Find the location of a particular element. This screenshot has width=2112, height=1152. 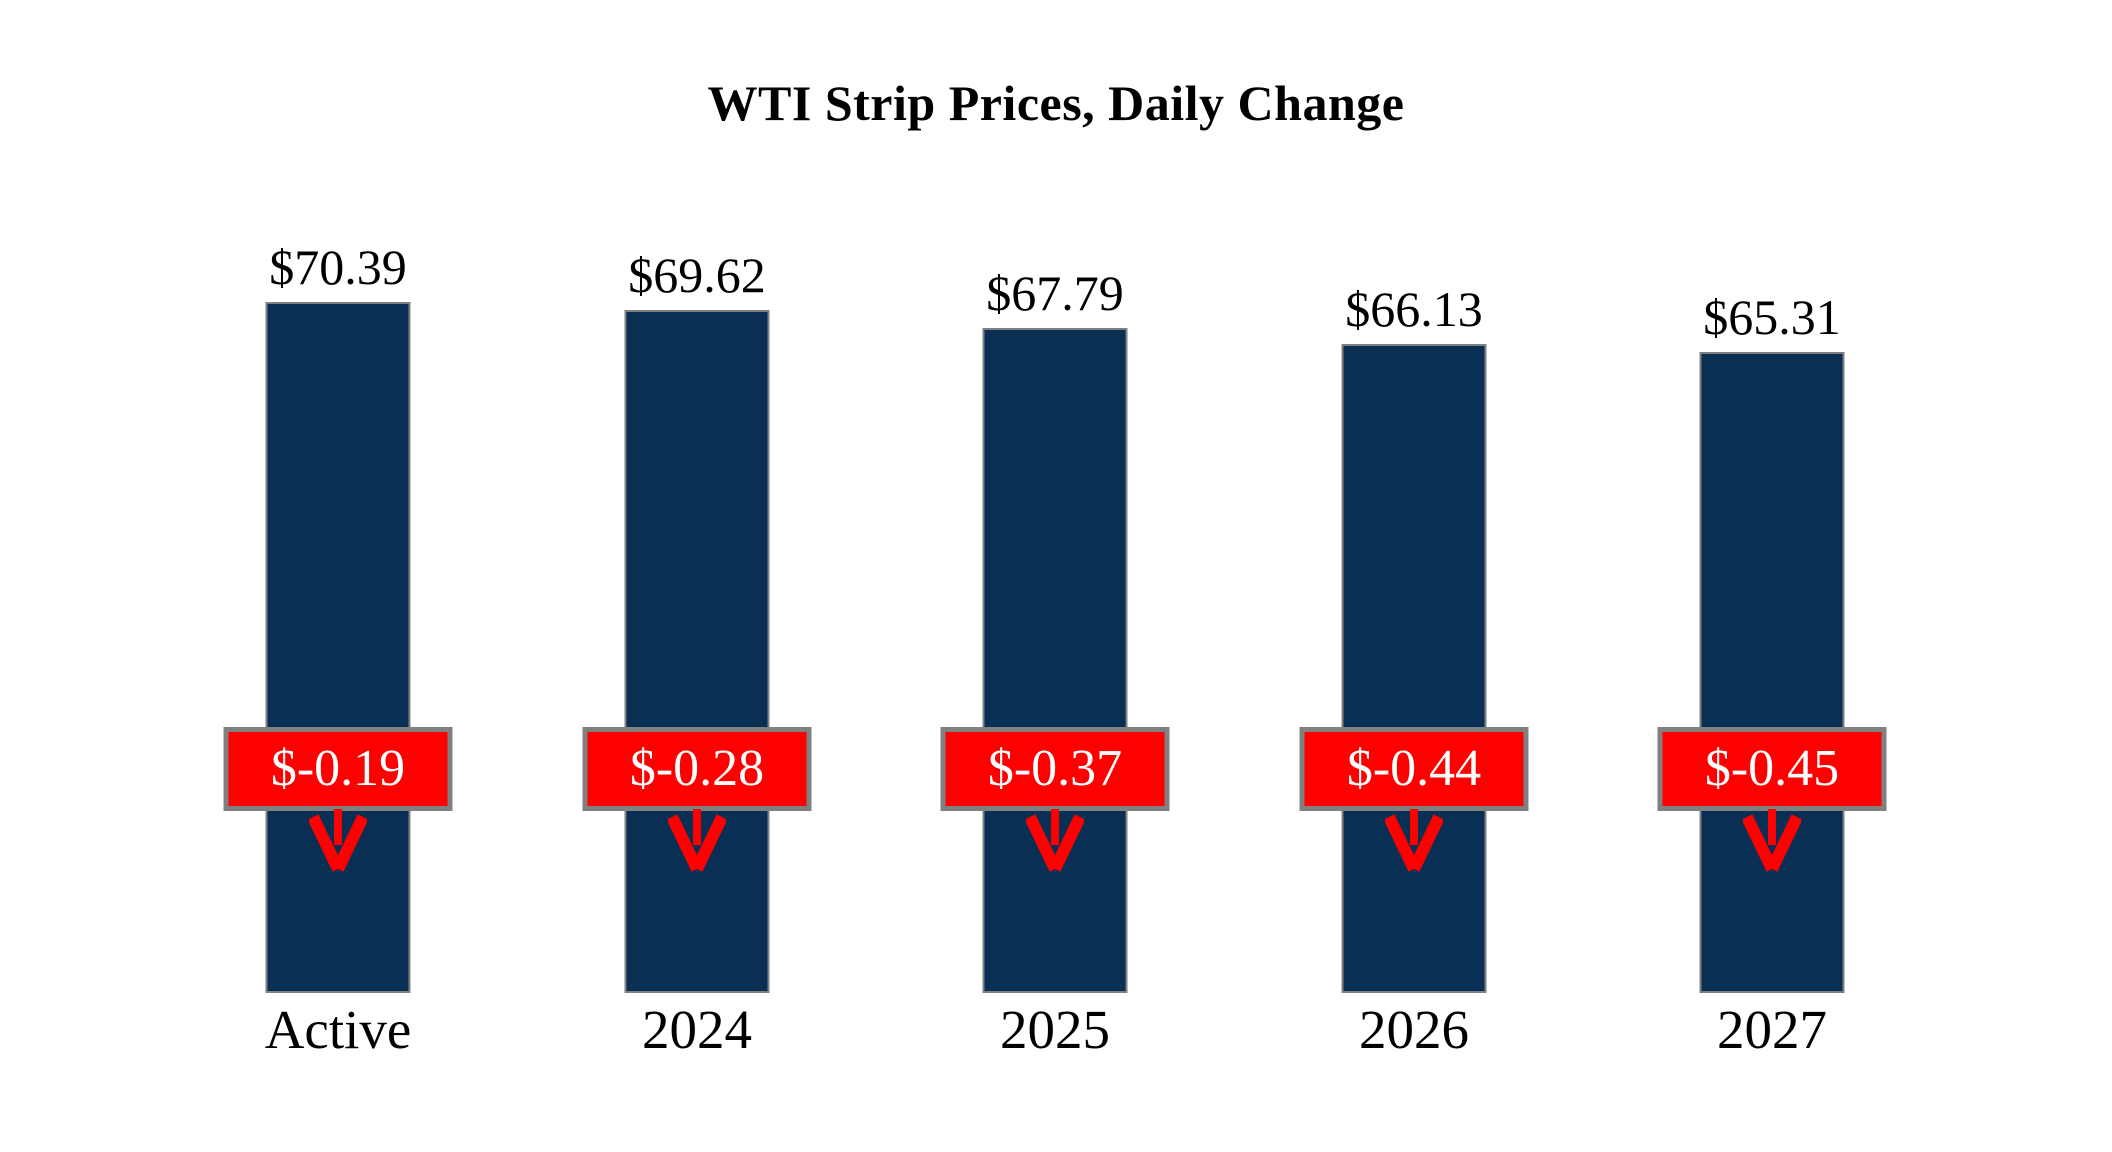

daily-change-badge: $-0.44 is located at coordinates (1414, 769).